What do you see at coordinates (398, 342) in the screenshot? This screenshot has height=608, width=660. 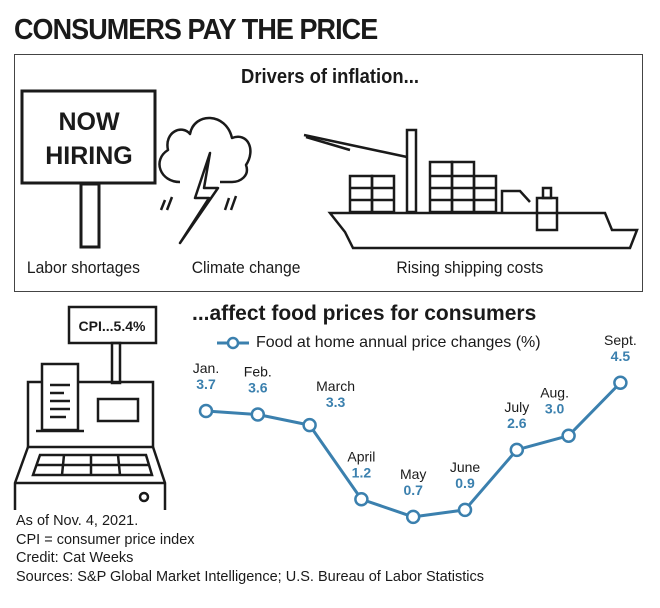 I see `legend-label: Food at home annual price changes (%)` at bounding box center [398, 342].